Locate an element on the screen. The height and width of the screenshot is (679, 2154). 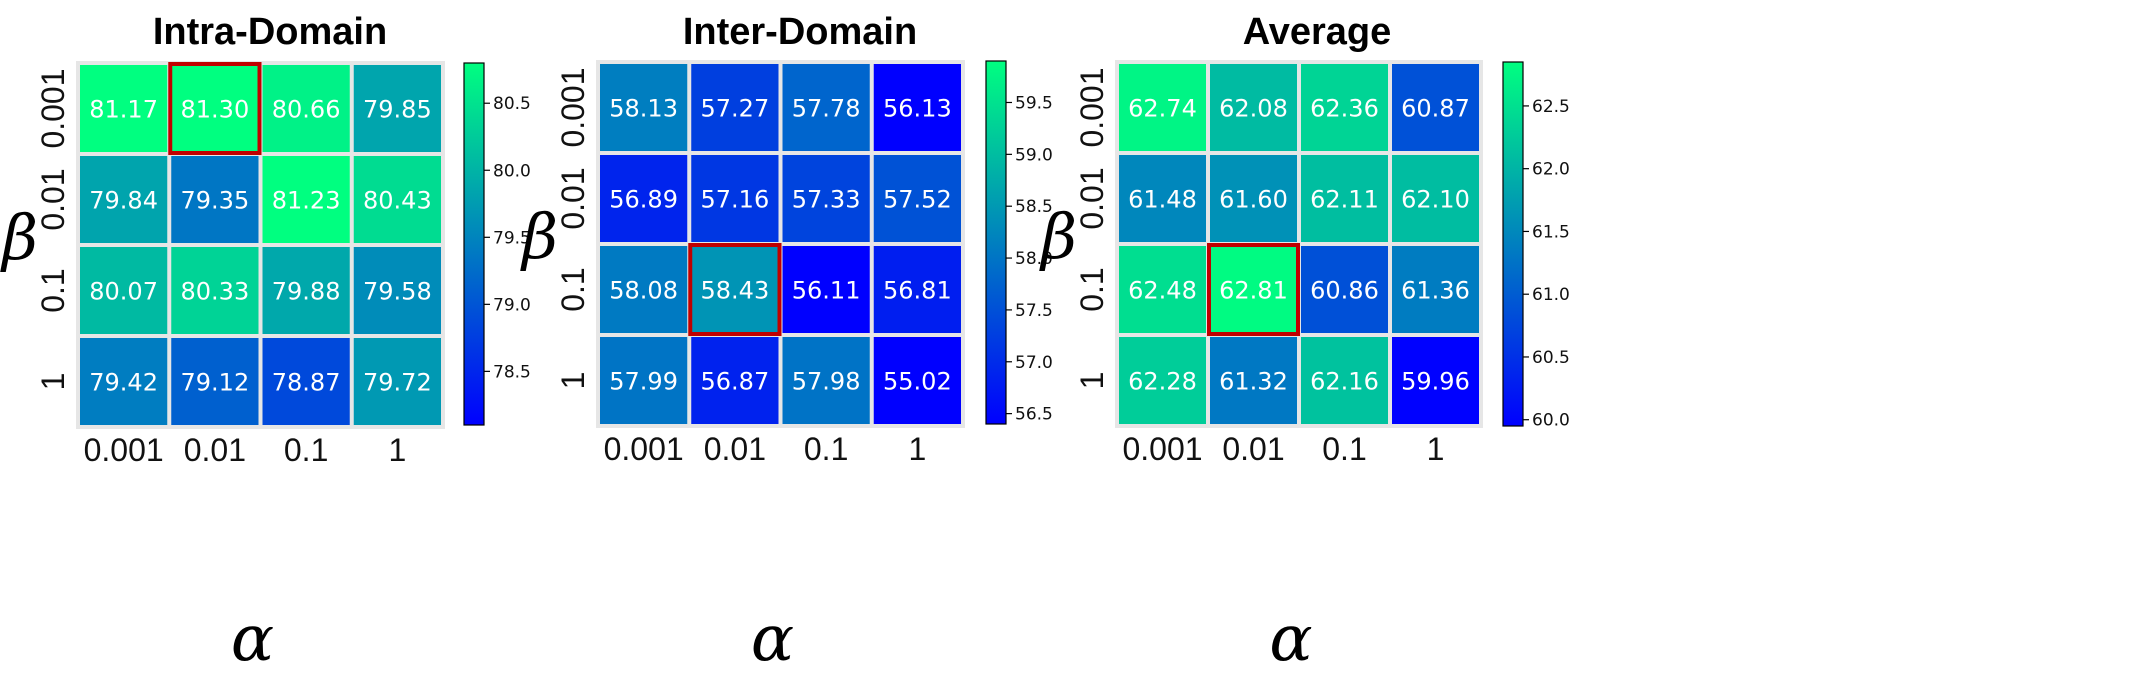
colorbar-tick-label: 59.0 is located at coordinates (1034, 155).